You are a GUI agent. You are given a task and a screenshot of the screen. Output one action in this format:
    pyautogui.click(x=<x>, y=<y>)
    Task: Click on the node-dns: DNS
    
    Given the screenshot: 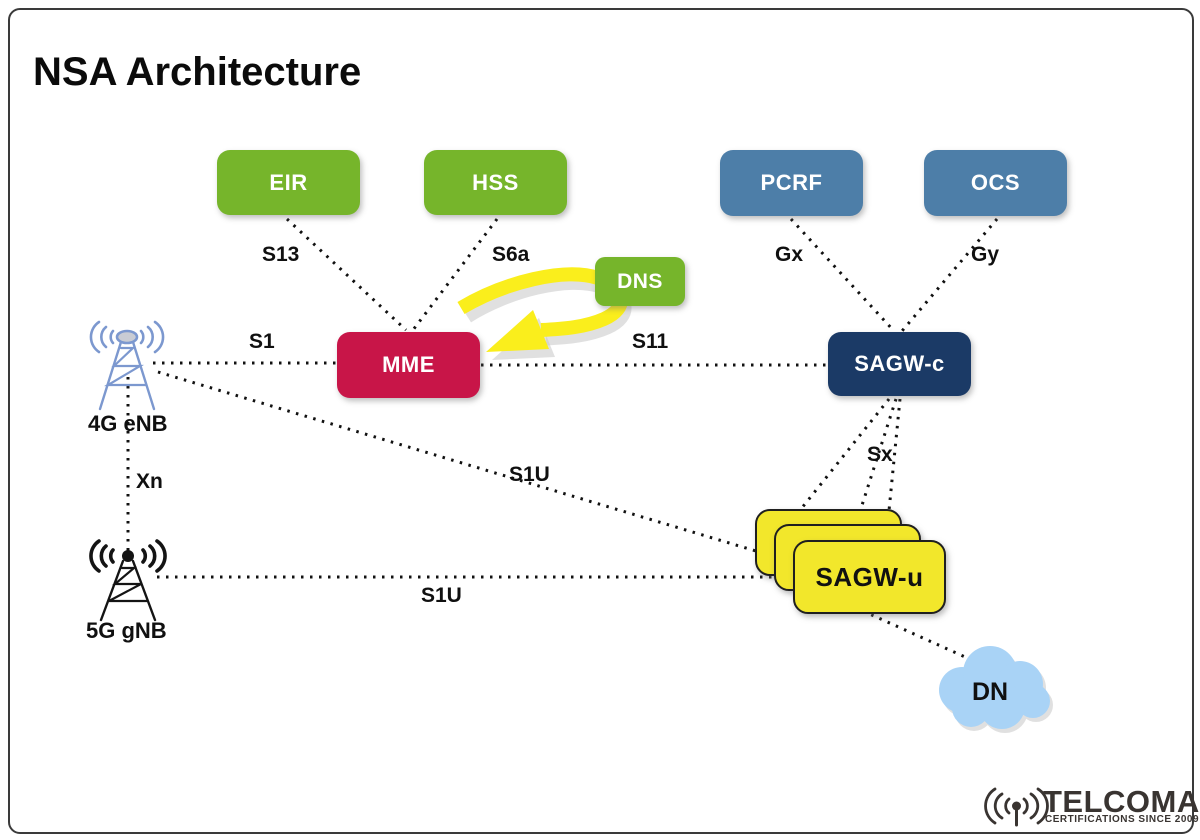 What is the action you would take?
    pyautogui.click(x=640, y=281)
    